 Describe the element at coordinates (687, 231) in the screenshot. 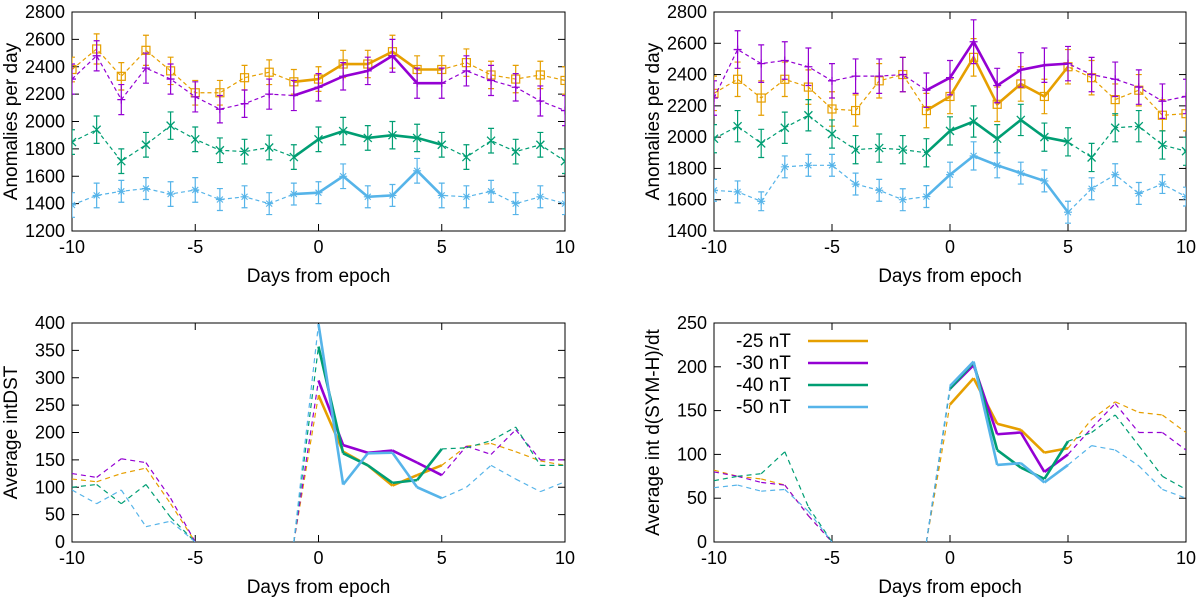

I see `y-tick-label: 1400` at that location.